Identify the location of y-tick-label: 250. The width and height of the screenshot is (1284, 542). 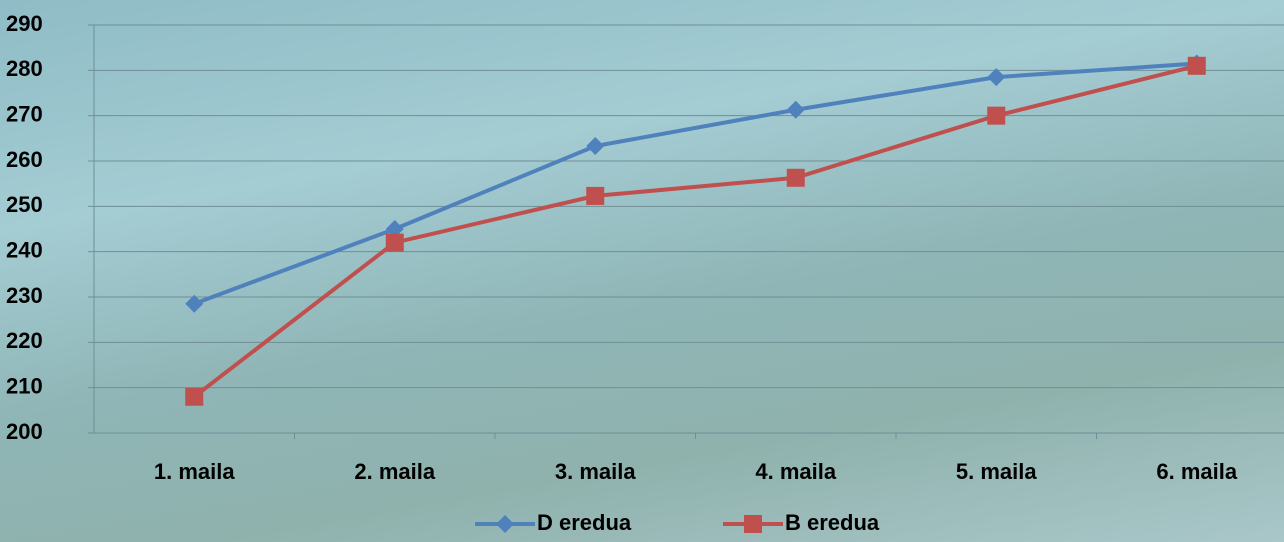
(24, 204).